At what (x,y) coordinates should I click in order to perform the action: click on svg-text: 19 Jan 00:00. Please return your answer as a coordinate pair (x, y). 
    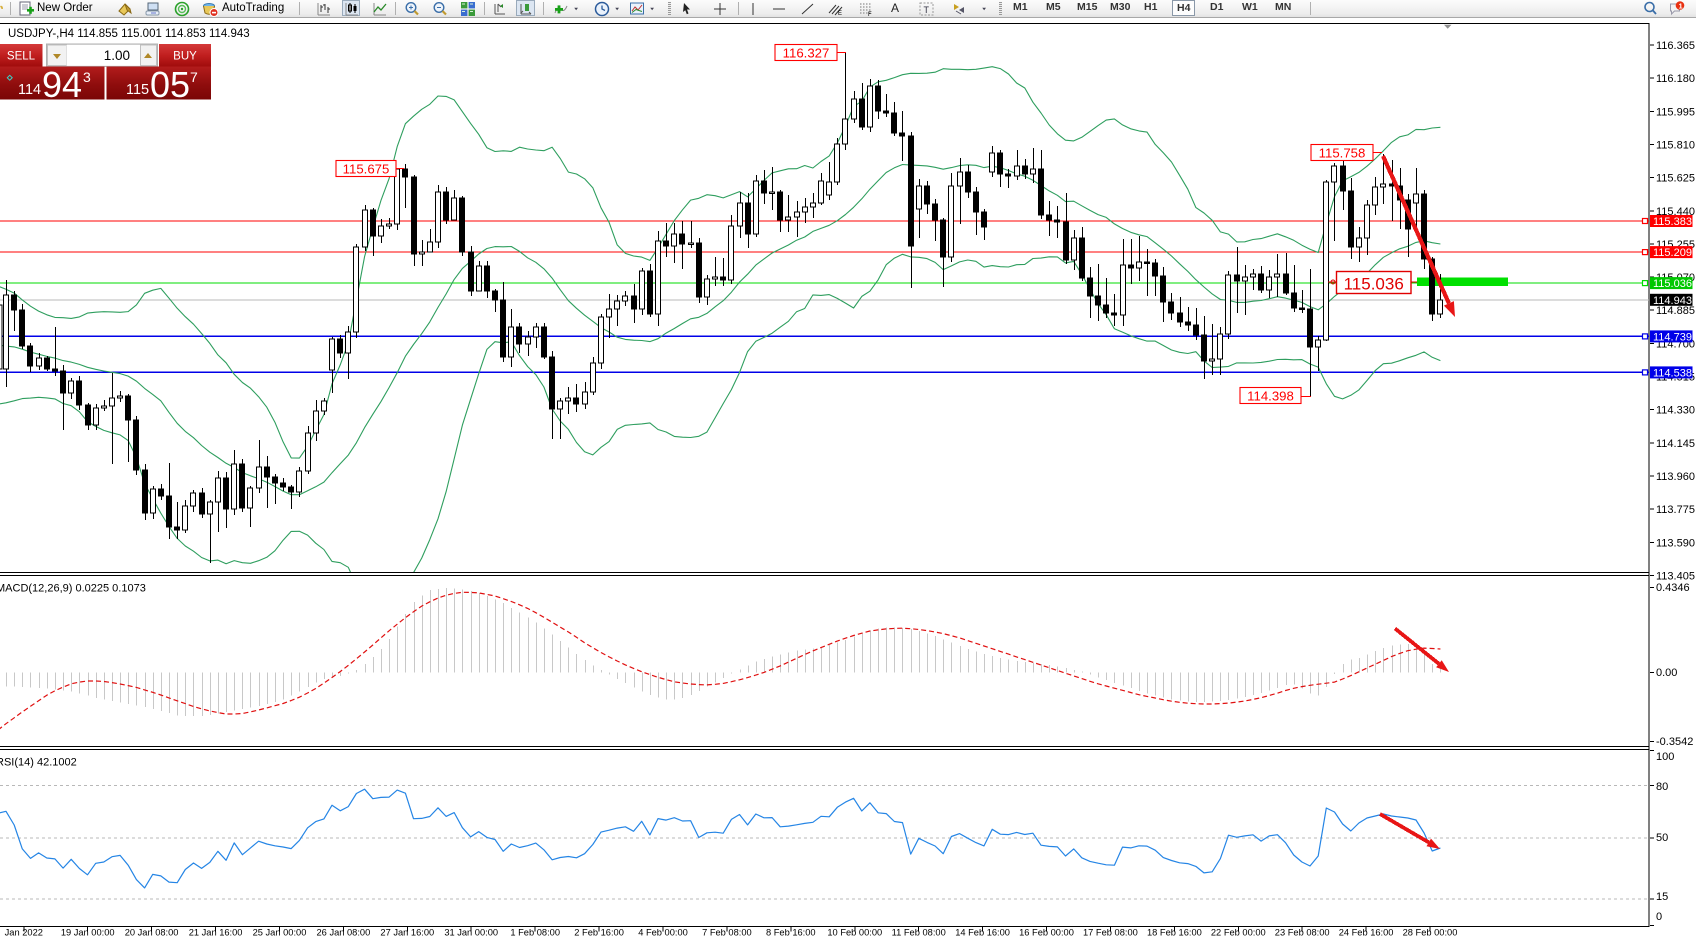
    Looking at the image, I should click on (88, 932).